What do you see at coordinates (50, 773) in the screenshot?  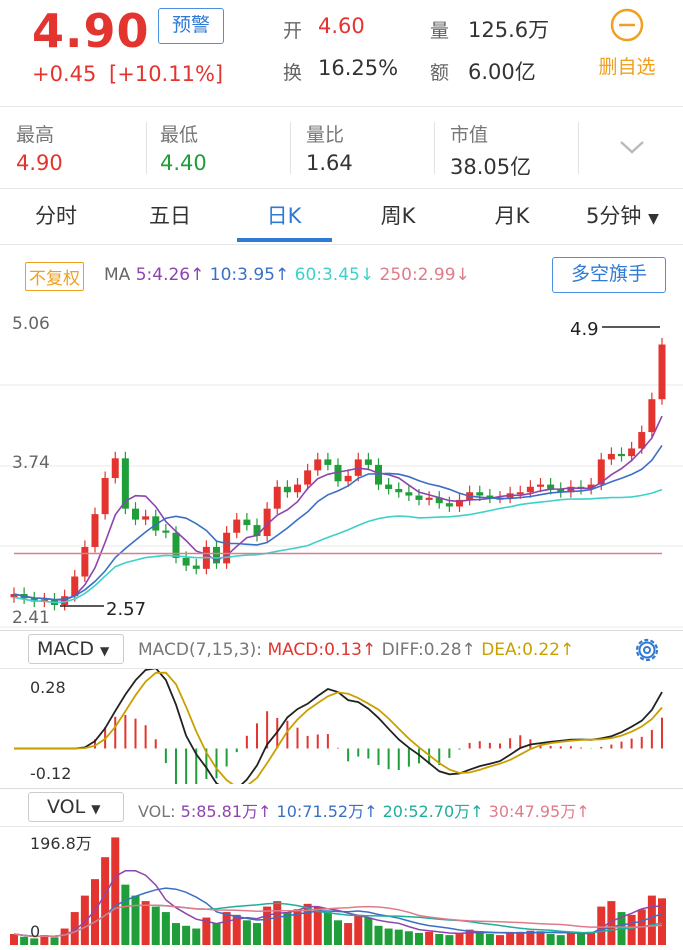 I see `macd-bottom-label: -0.12` at bounding box center [50, 773].